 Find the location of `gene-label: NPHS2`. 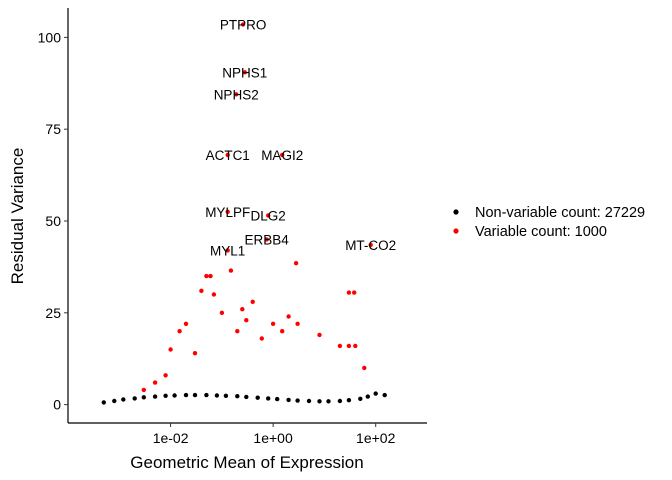

gene-label: NPHS2 is located at coordinates (236, 94).